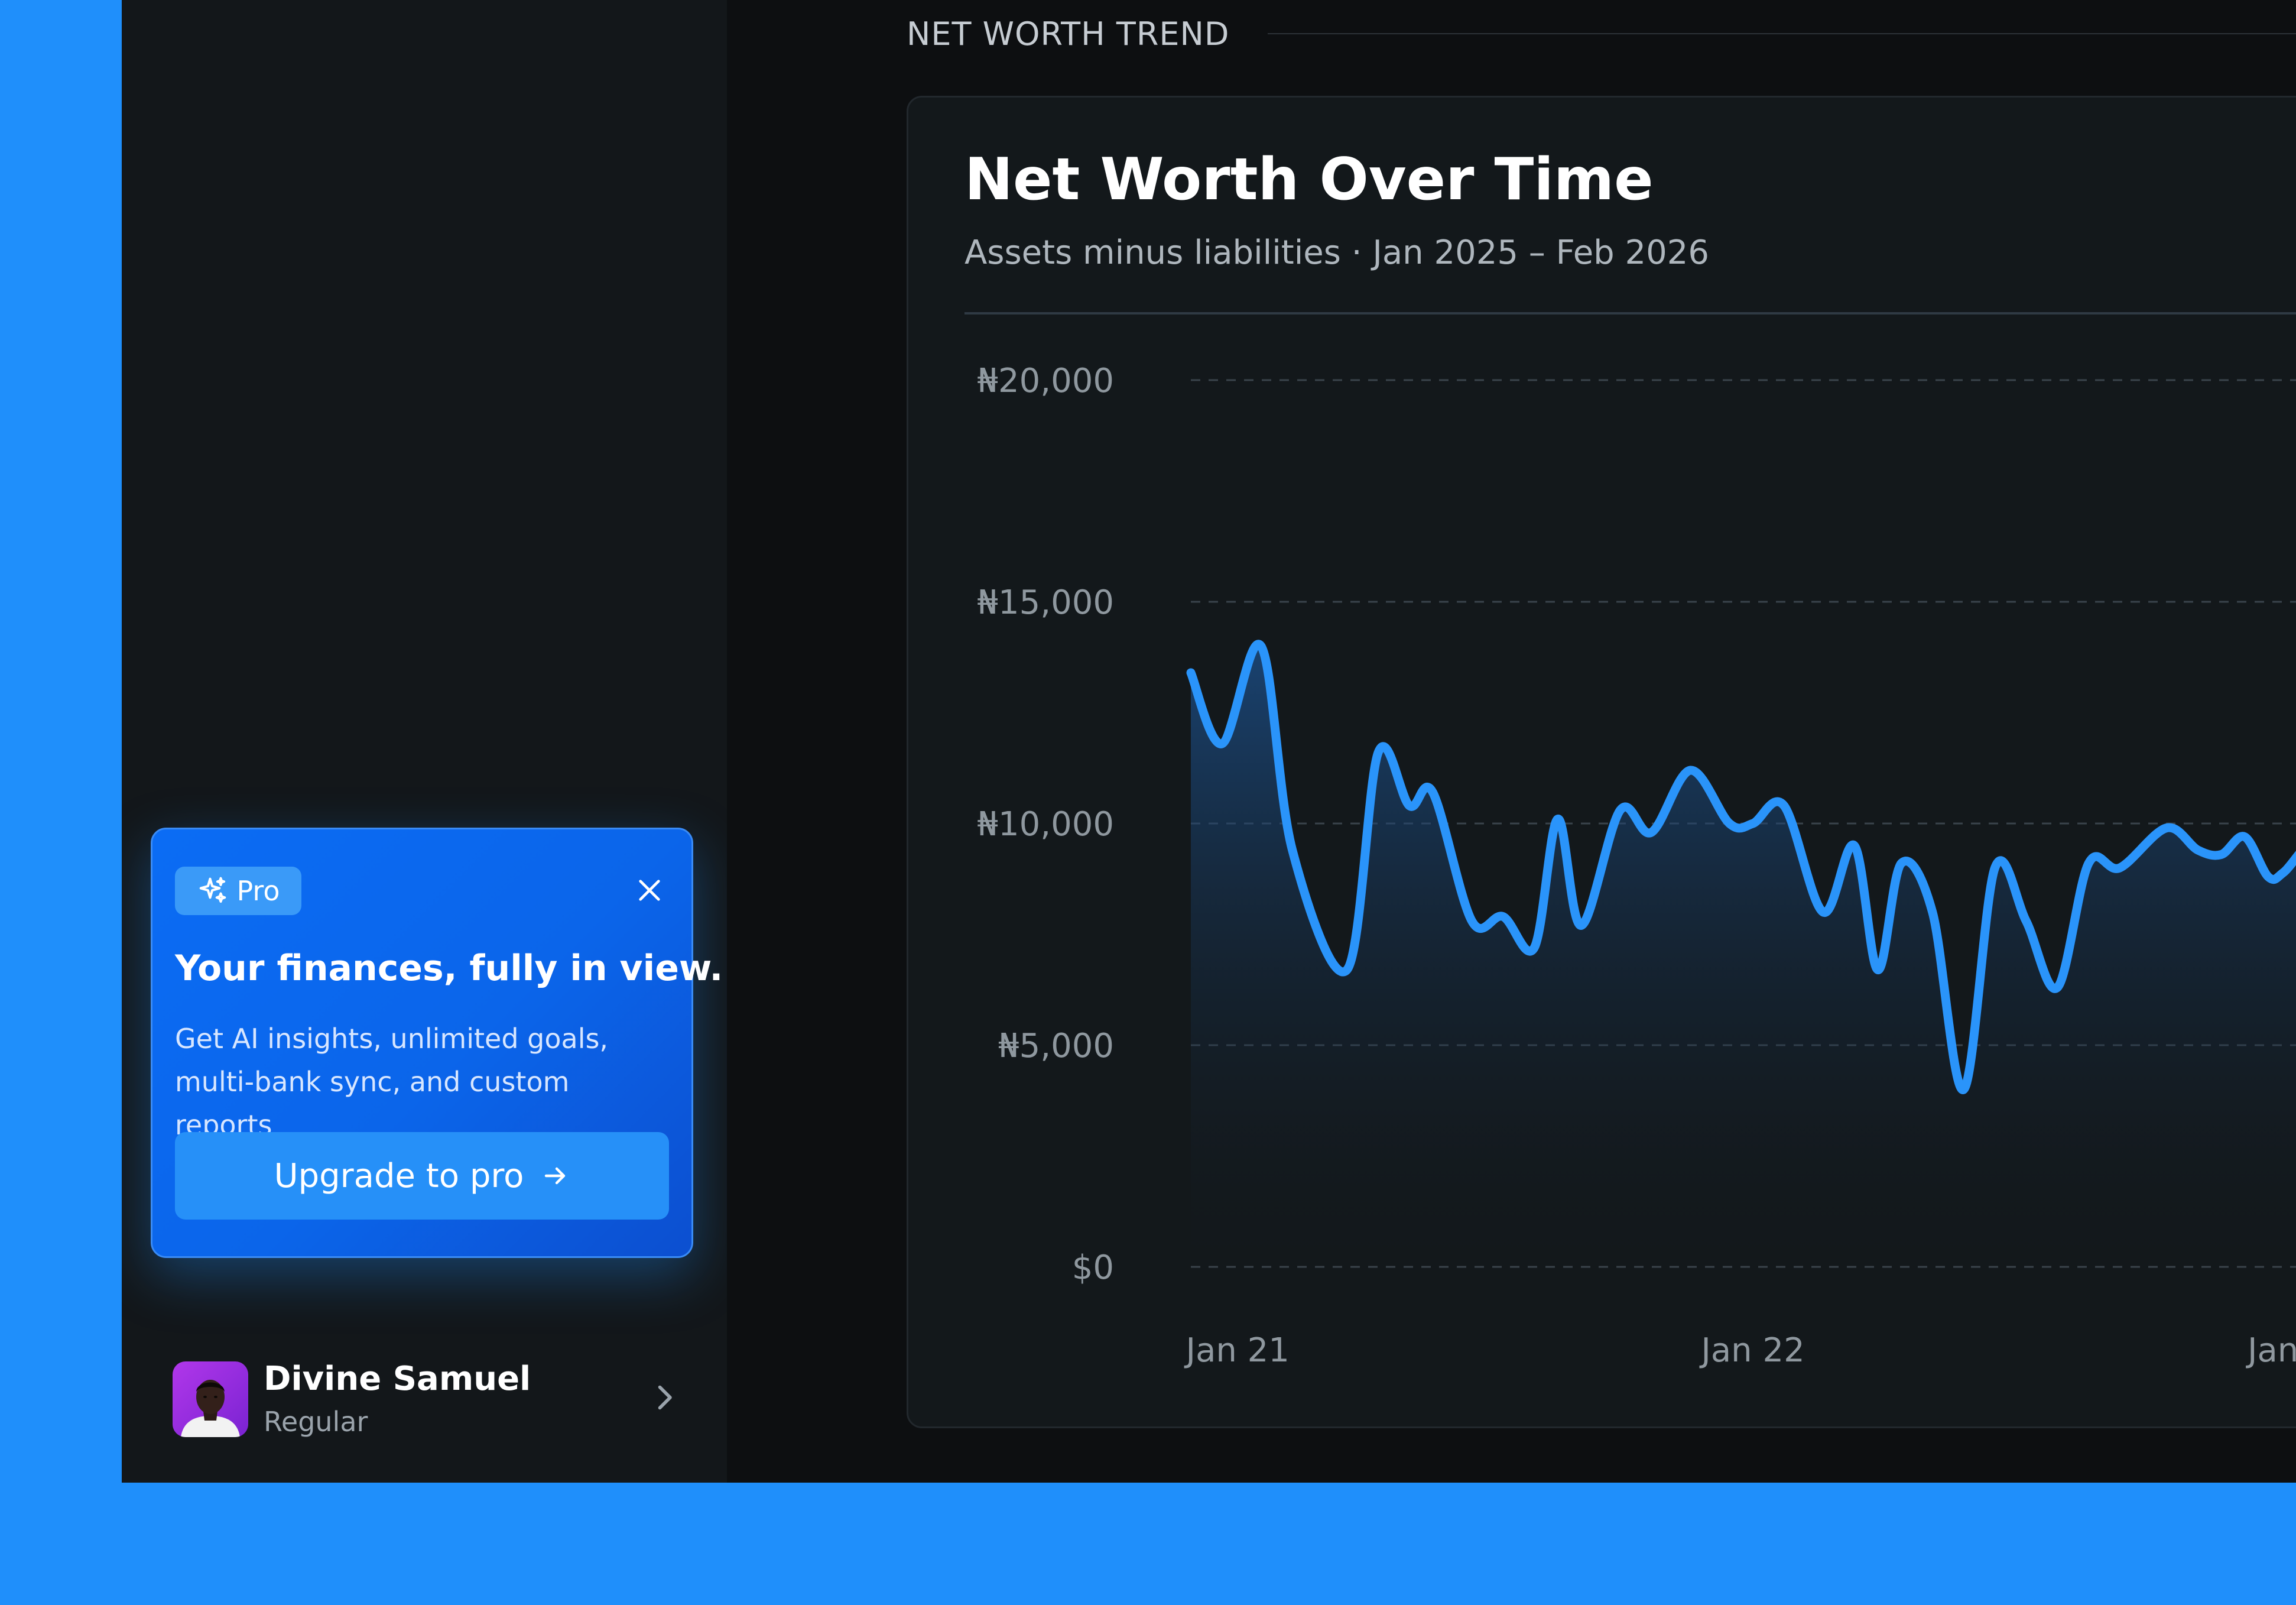 Image resolution: width=2296 pixels, height=1605 pixels. What do you see at coordinates (1045, 825) in the screenshot?
I see `y-tick-label: ₦10,000` at bounding box center [1045, 825].